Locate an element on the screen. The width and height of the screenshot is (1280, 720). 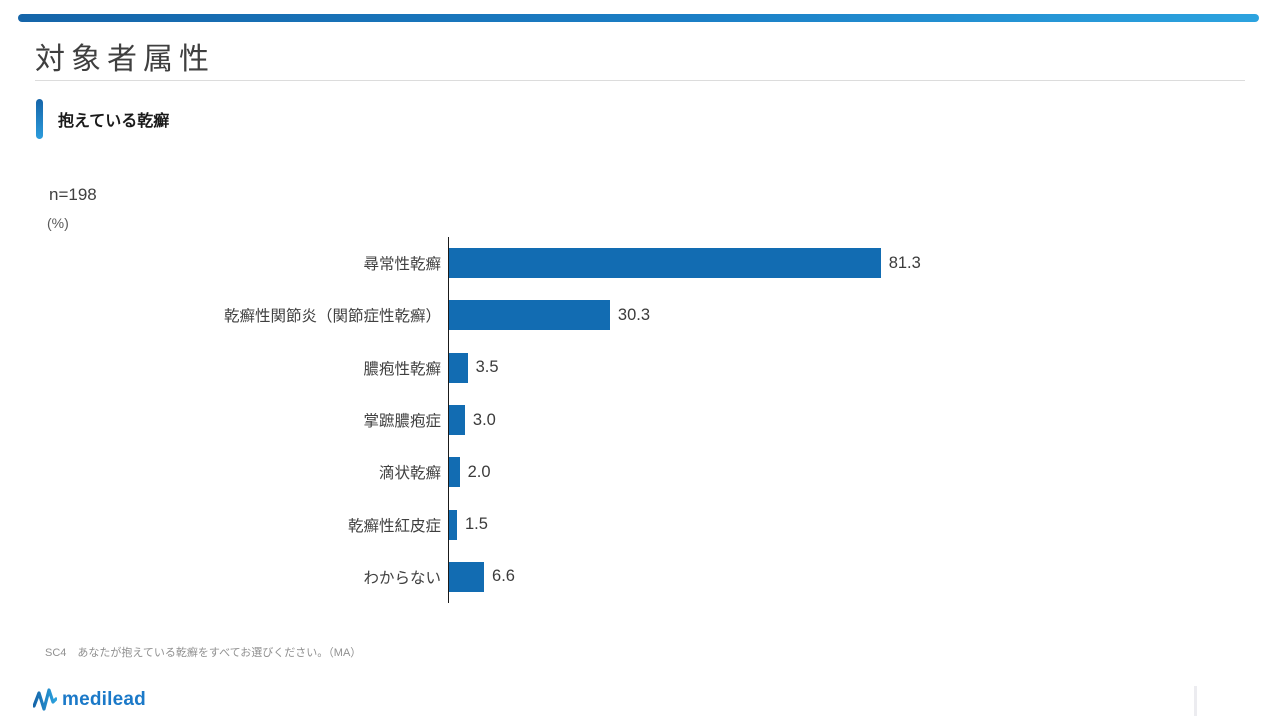
footer-divider-tick is located at coordinates (1195, 701).